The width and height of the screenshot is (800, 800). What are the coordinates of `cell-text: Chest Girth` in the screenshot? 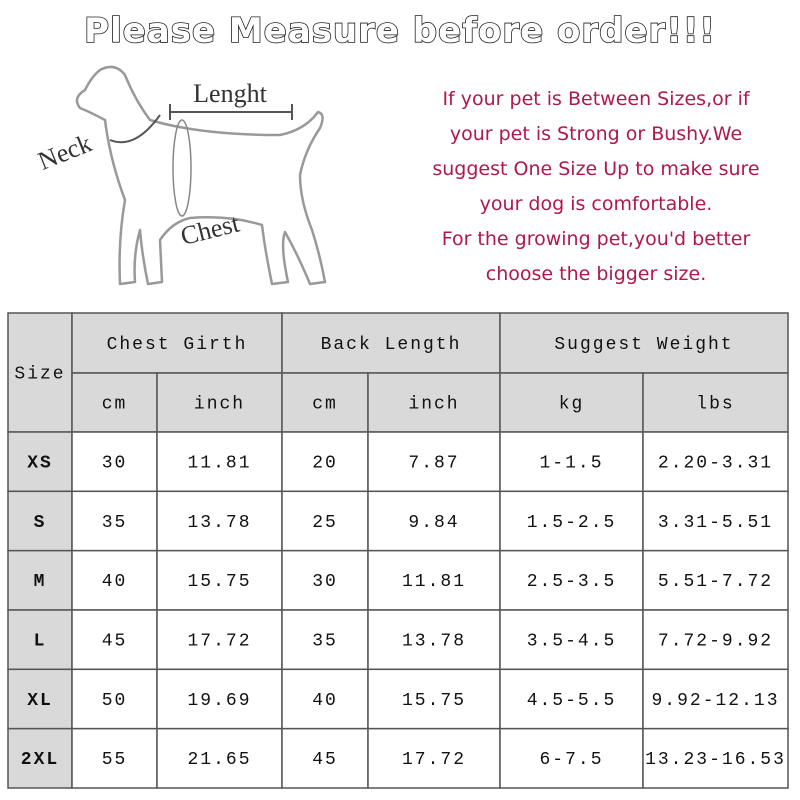 It's located at (177, 345).